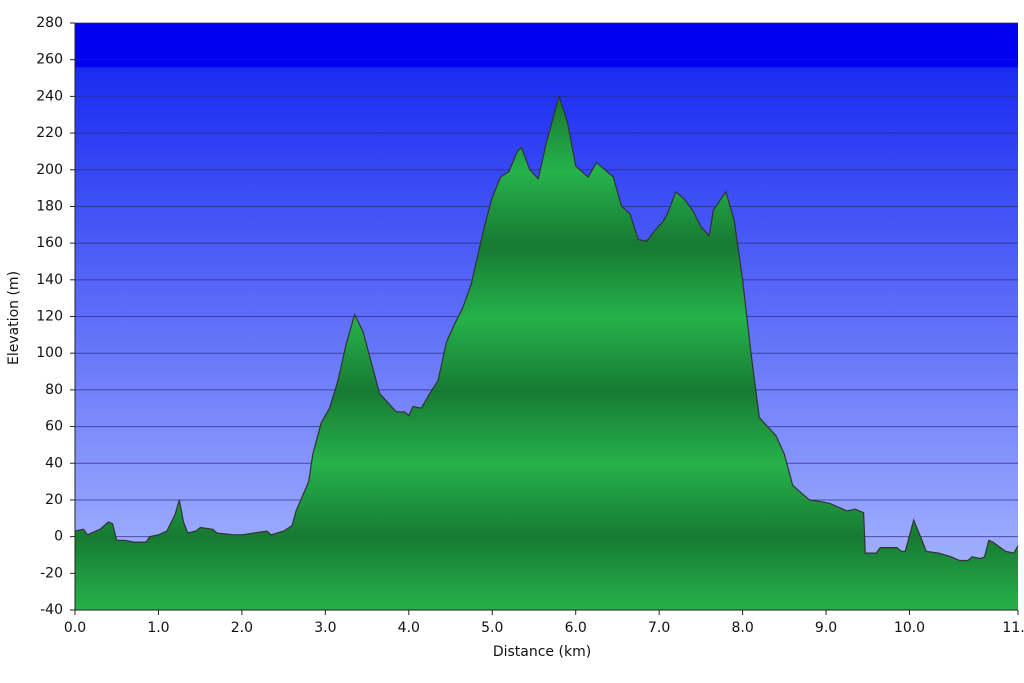 The height and width of the screenshot is (683, 1024). Describe the element at coordinates (49, 317) in the screenshot. I see `y-tick-label: 120` at that location.